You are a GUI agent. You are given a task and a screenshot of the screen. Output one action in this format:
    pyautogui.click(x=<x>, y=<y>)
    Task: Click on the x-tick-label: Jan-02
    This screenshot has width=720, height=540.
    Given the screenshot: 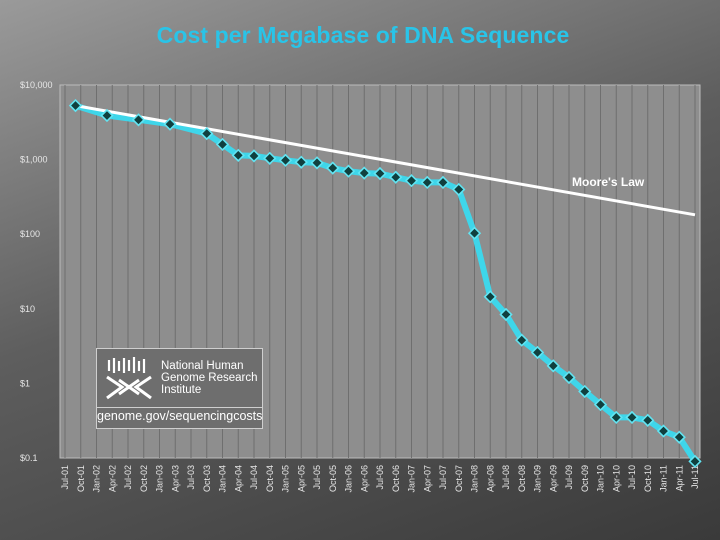 What is the action you would take?
    pyautogui.click(x=97, y=479)
    